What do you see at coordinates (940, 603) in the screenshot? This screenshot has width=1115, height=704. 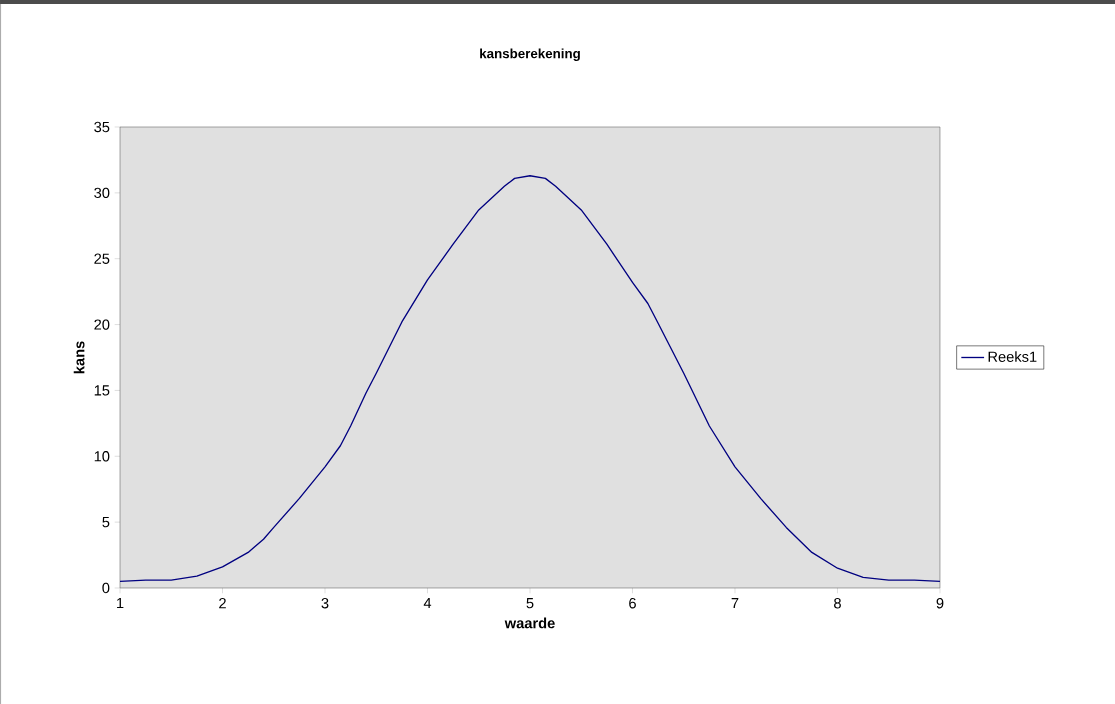 I see `x-tick-label: 9` at bounding box center [940, 603].